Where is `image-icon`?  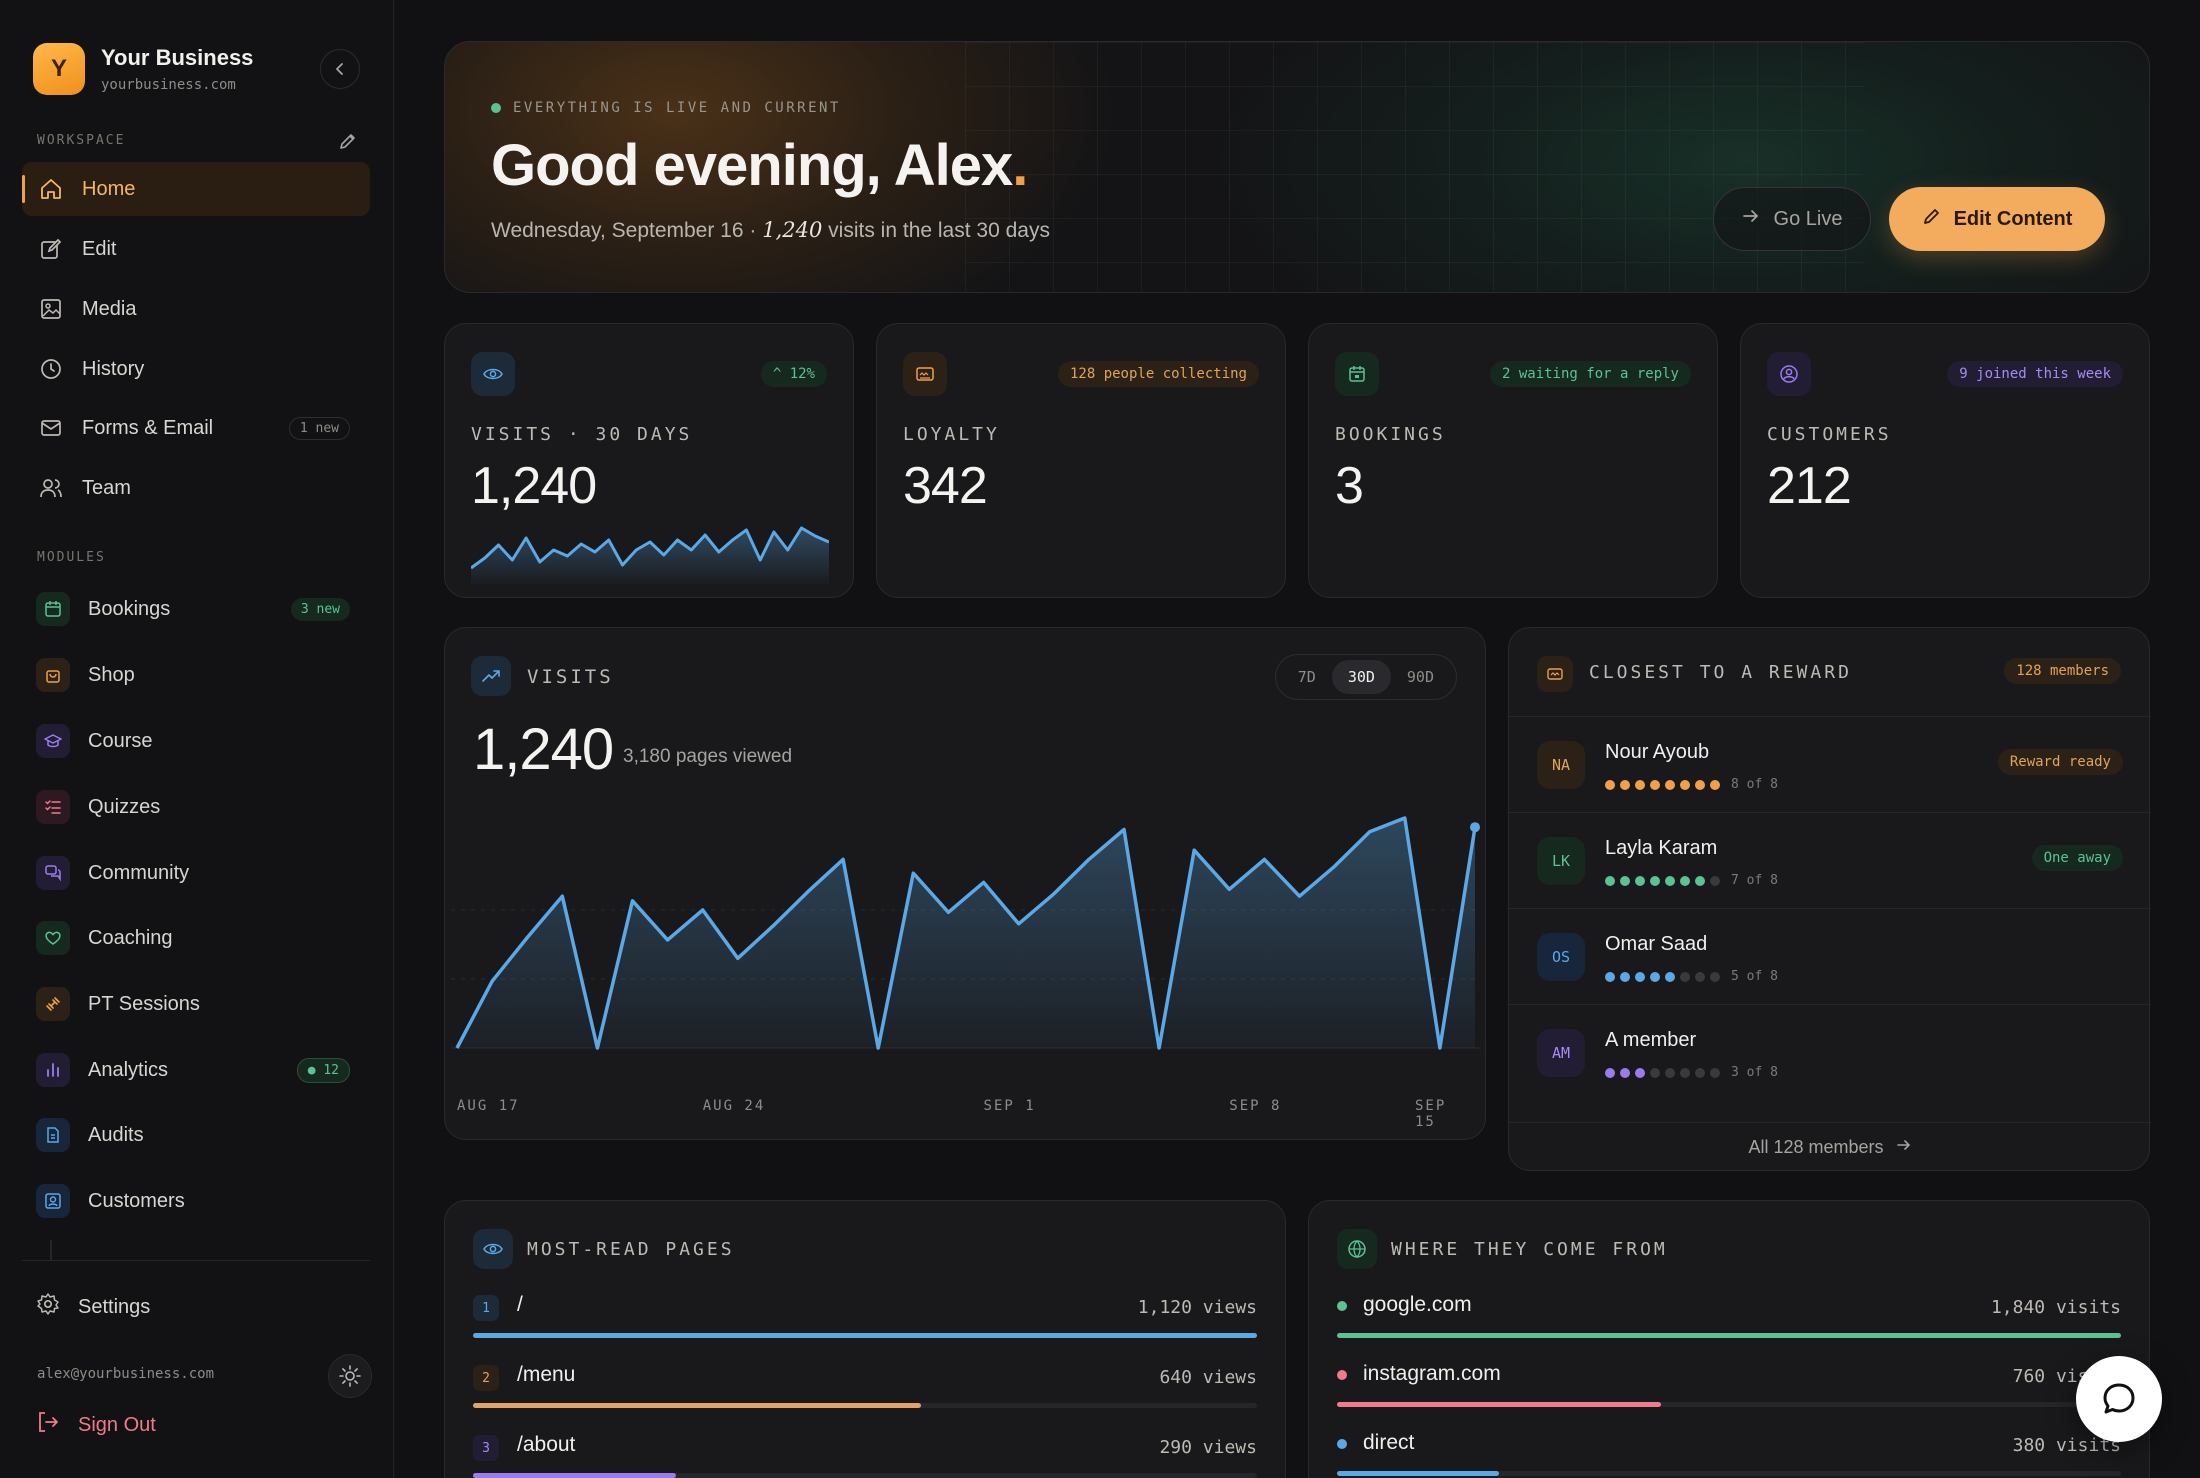
image-icon is located at coordinates (51, 309).